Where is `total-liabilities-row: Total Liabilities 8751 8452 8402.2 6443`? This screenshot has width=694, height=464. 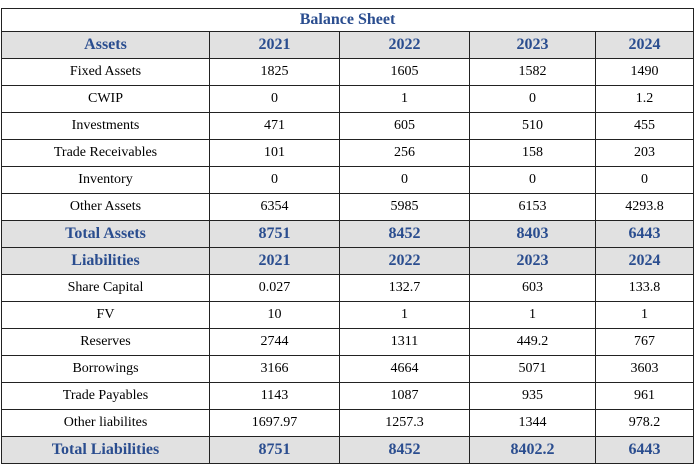
total-liabilities-row: Total Liabilities 8751 8452 8402.2 6443 is located at coordinates (347, 450).